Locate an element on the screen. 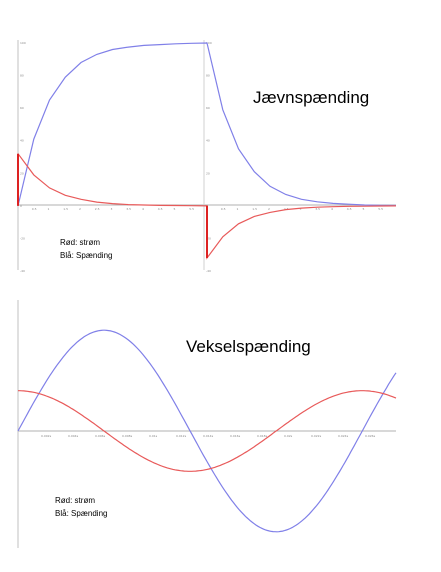 The image size is (441, 572). ac-xtick-label: 0.016s is located at coordinates (235, 436).